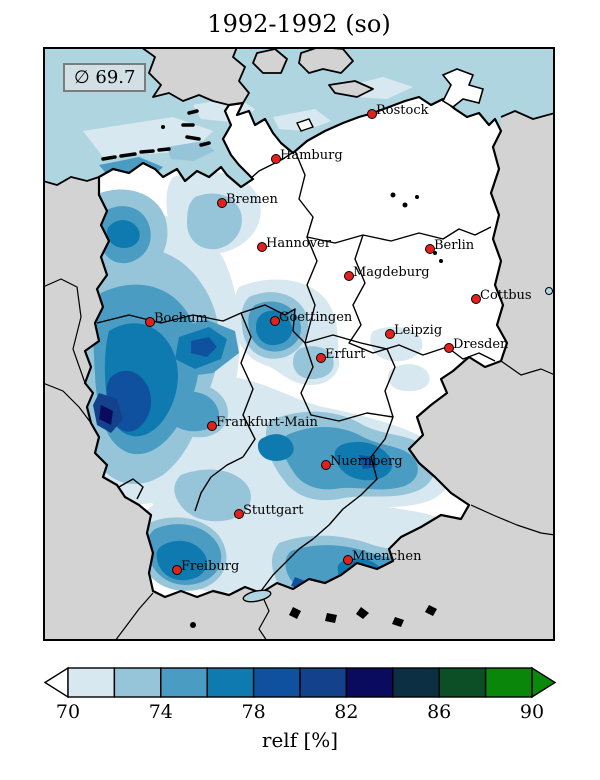 This screenshot has width=600, height=780. What do you see at coordinates (300, 713) in the screenshot?
I see `colorbar-ticks: 70 74 78 82 86 90` at bounding box center [300, 713].